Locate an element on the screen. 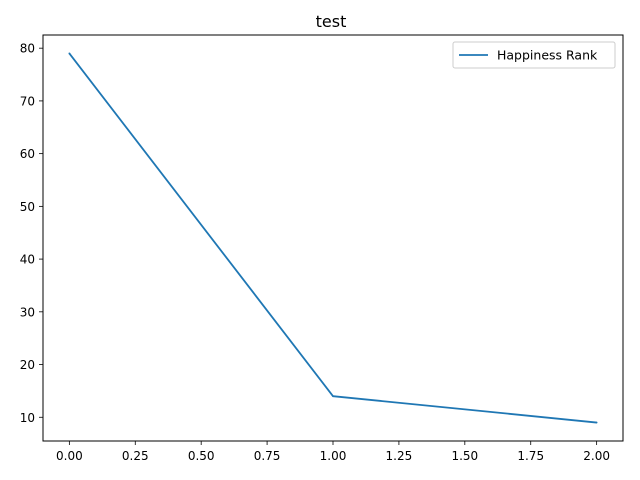  legend-box is located at coordinates (534, 55).